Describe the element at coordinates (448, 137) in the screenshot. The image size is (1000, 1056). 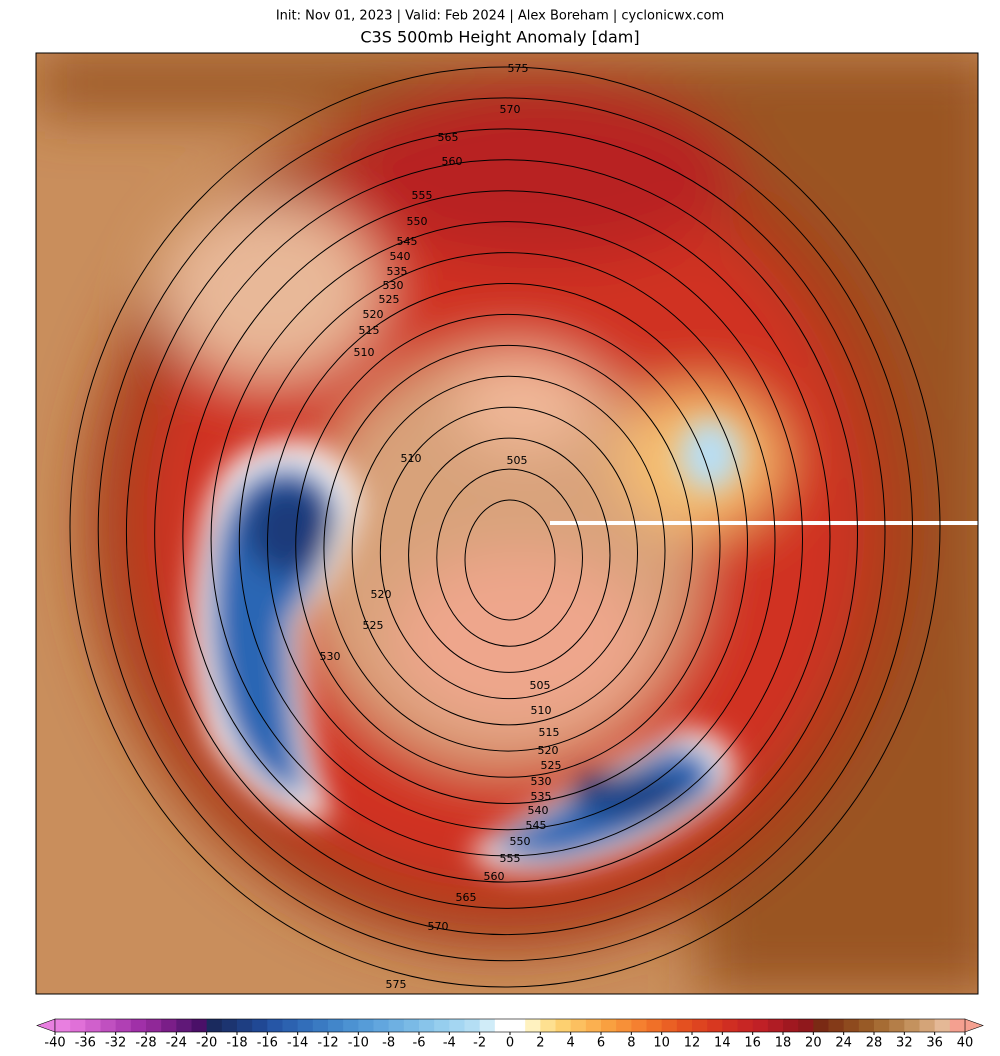
I see `contour-label: 565` at that location.